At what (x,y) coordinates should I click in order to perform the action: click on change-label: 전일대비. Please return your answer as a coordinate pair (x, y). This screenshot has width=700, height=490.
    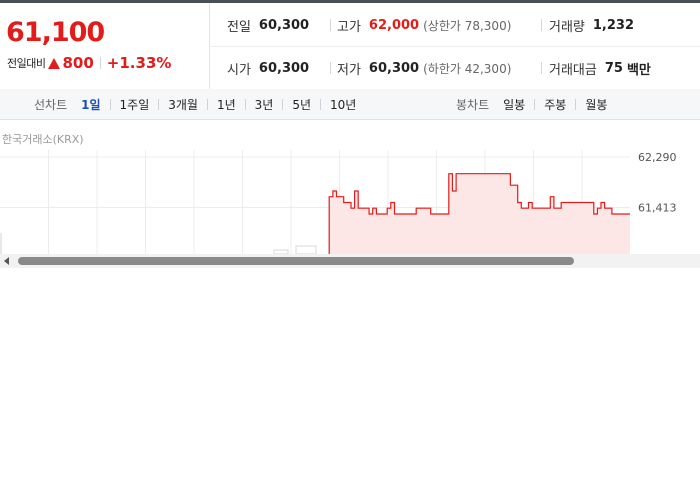
    Looking at the image, I should click on (26, 63).